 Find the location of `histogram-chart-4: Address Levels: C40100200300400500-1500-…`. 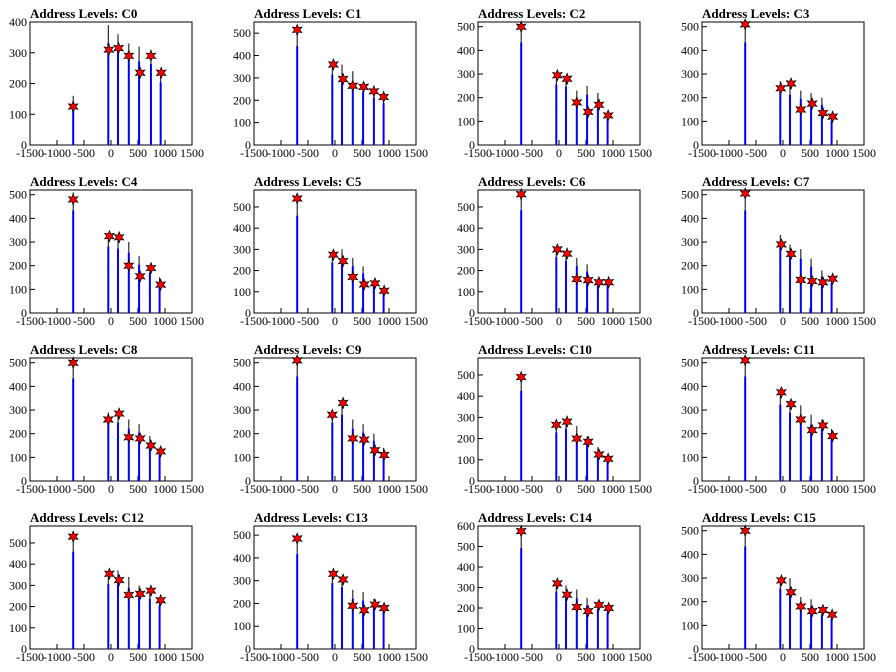

histogram-chart-4: Address Levels: C40100200300400500-1500-… is located at coordinates (106, 251).